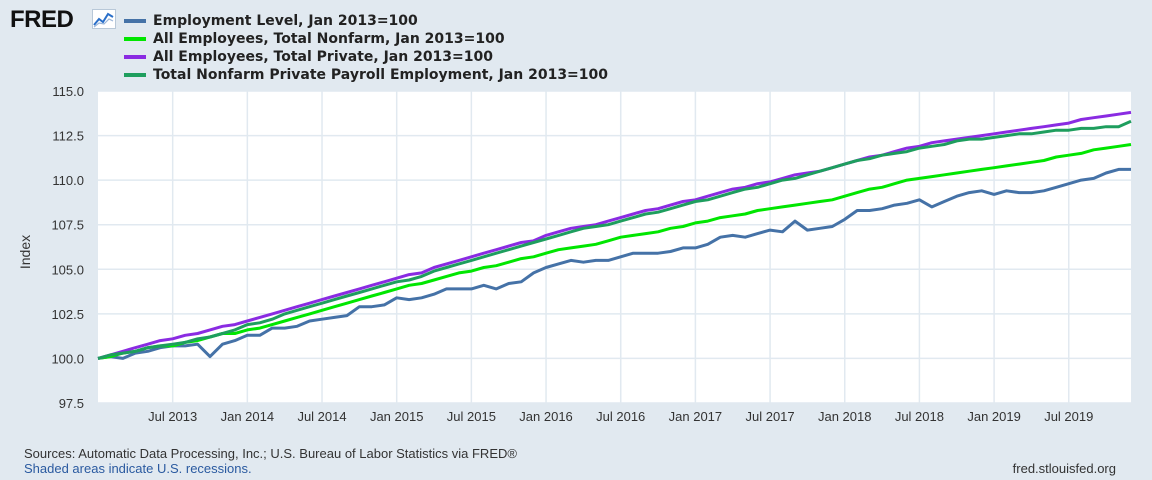 This screenshot has width=1152, height=480. What do you see at coordinates (471, 416) in the screenshot?
I see `x-tick-label: Jul 2015` at bounding box center [471, 416].